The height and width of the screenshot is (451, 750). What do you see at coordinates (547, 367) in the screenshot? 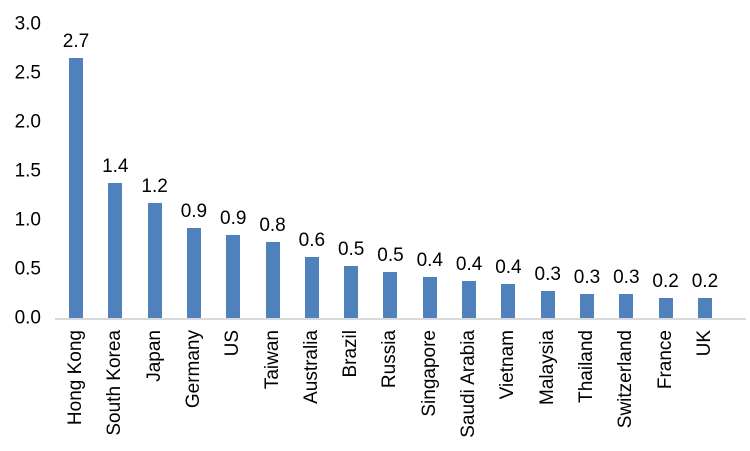
I see `x-axis-category-label: Malaysia` at bounding box center [547, 367].